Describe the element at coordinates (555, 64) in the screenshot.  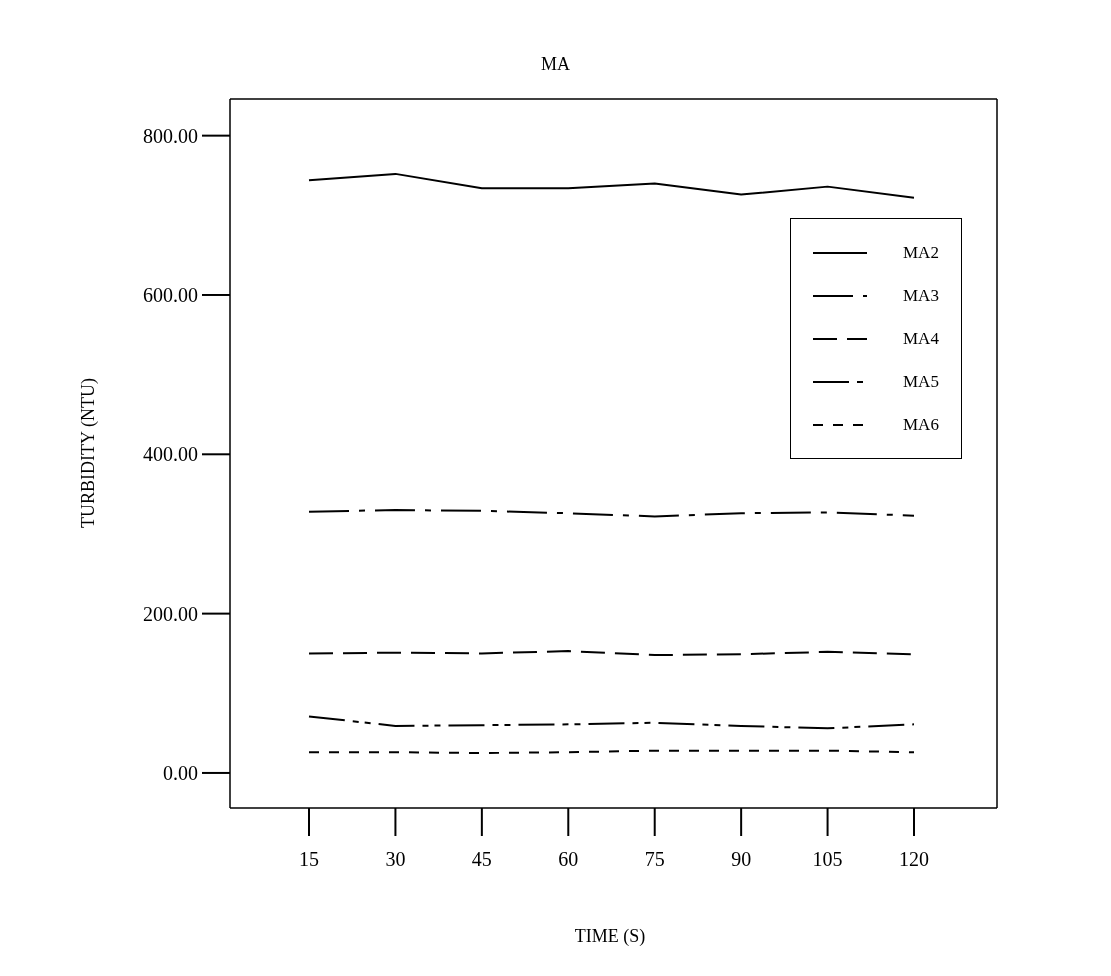
I see `chart-title: MA` at that location.